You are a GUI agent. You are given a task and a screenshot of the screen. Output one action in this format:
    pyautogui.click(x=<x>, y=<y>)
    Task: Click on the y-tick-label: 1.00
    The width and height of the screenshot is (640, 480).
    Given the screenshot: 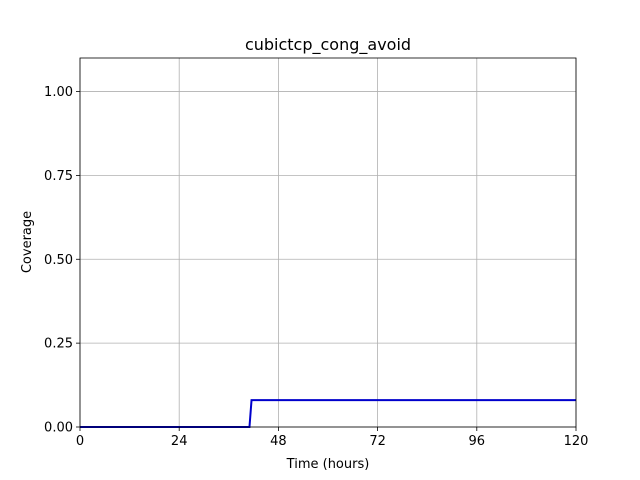 What is the action you would take?
    pyautogui.click(x=58, y=92)
    